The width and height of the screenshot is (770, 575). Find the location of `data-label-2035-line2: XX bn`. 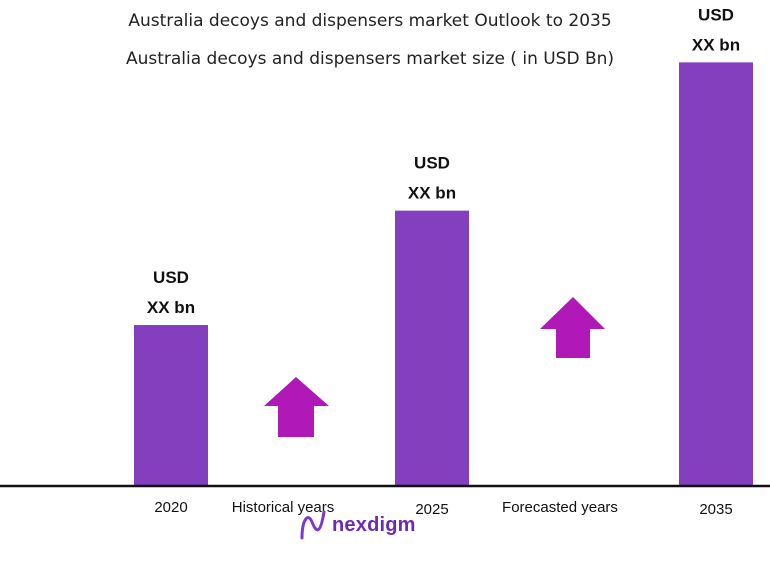

data-label-2035-line2: XX bn is located at coordinates (716, 44).